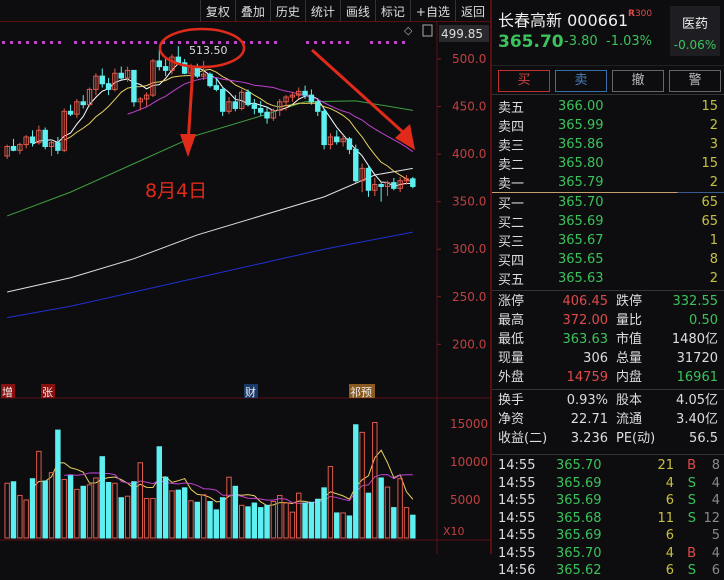 The width and height of the screenshot is (724, 580). What do you see at coordinates (669, 553) in the screenshot?
I see `tick-volume: 4` at bounding box center [669, 553].